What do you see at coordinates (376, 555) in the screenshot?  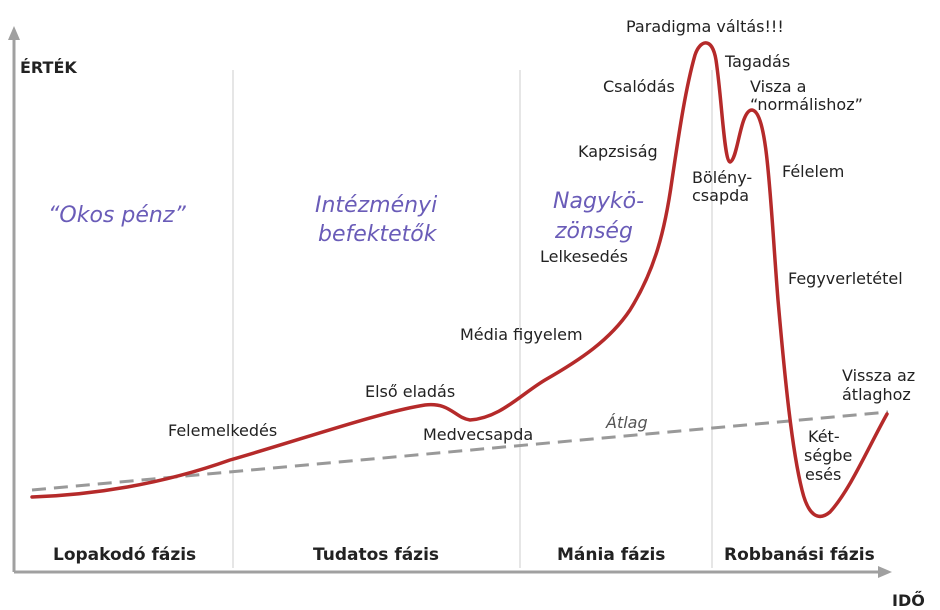 I see `phase-label-awareness: Tudatos fázis` at bounding box center [376, 555].